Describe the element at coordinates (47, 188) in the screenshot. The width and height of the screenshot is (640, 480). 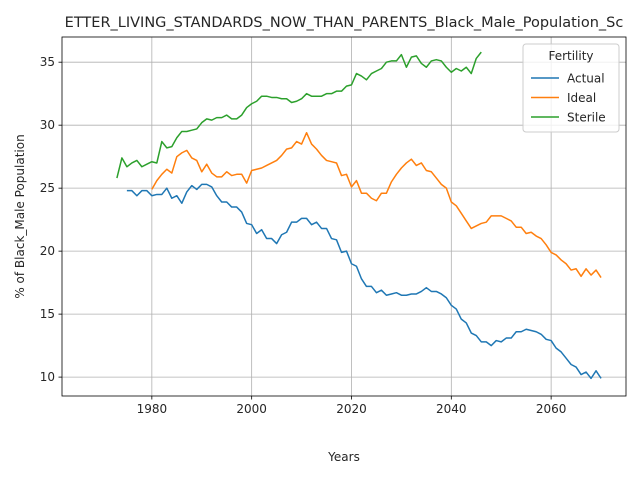
I see `y-tick-label: 25` at that location.